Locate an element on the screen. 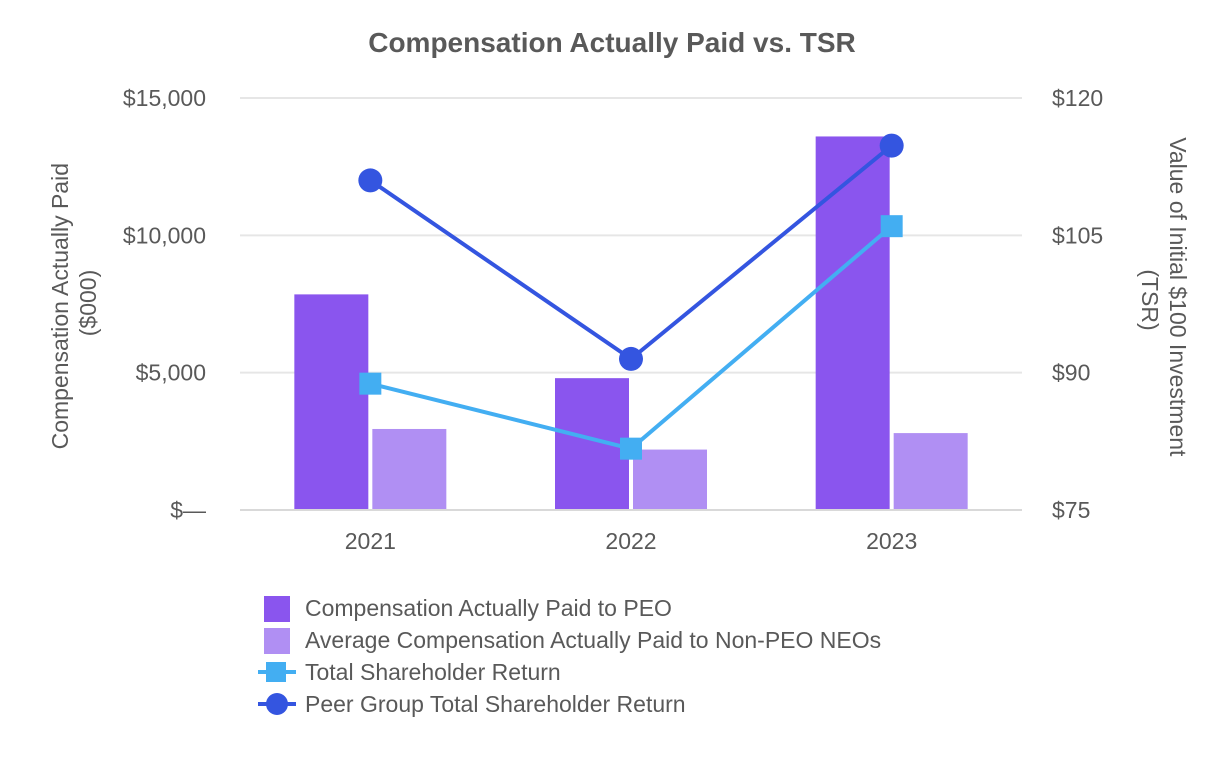 Image resolution: width=1226 pixels, height=760 pixels. right-tick-label: $120 is located at coordinates (1077, 98).